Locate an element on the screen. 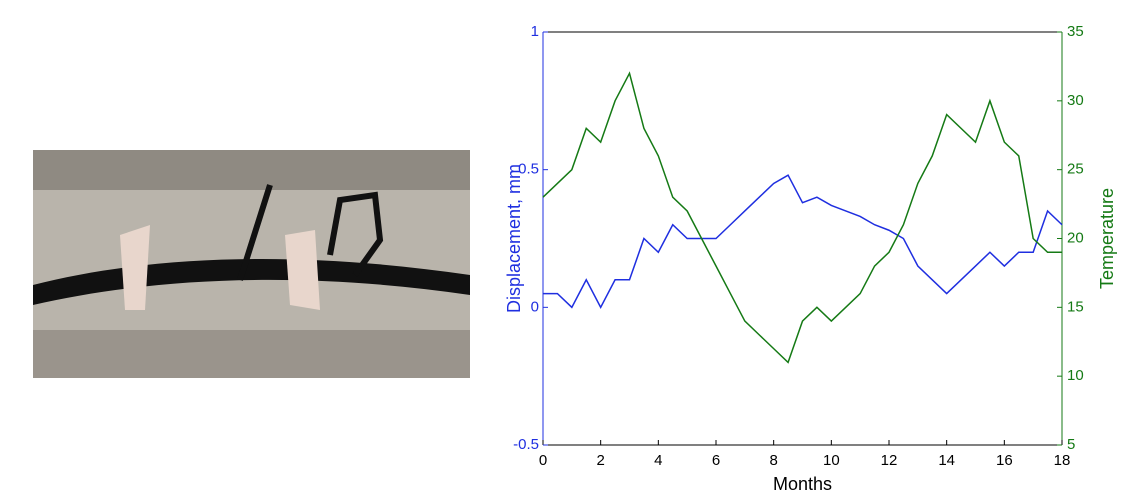 The image size is (1138, 498). y2-tick-label: 30 is located at coordinates (1075, 100).